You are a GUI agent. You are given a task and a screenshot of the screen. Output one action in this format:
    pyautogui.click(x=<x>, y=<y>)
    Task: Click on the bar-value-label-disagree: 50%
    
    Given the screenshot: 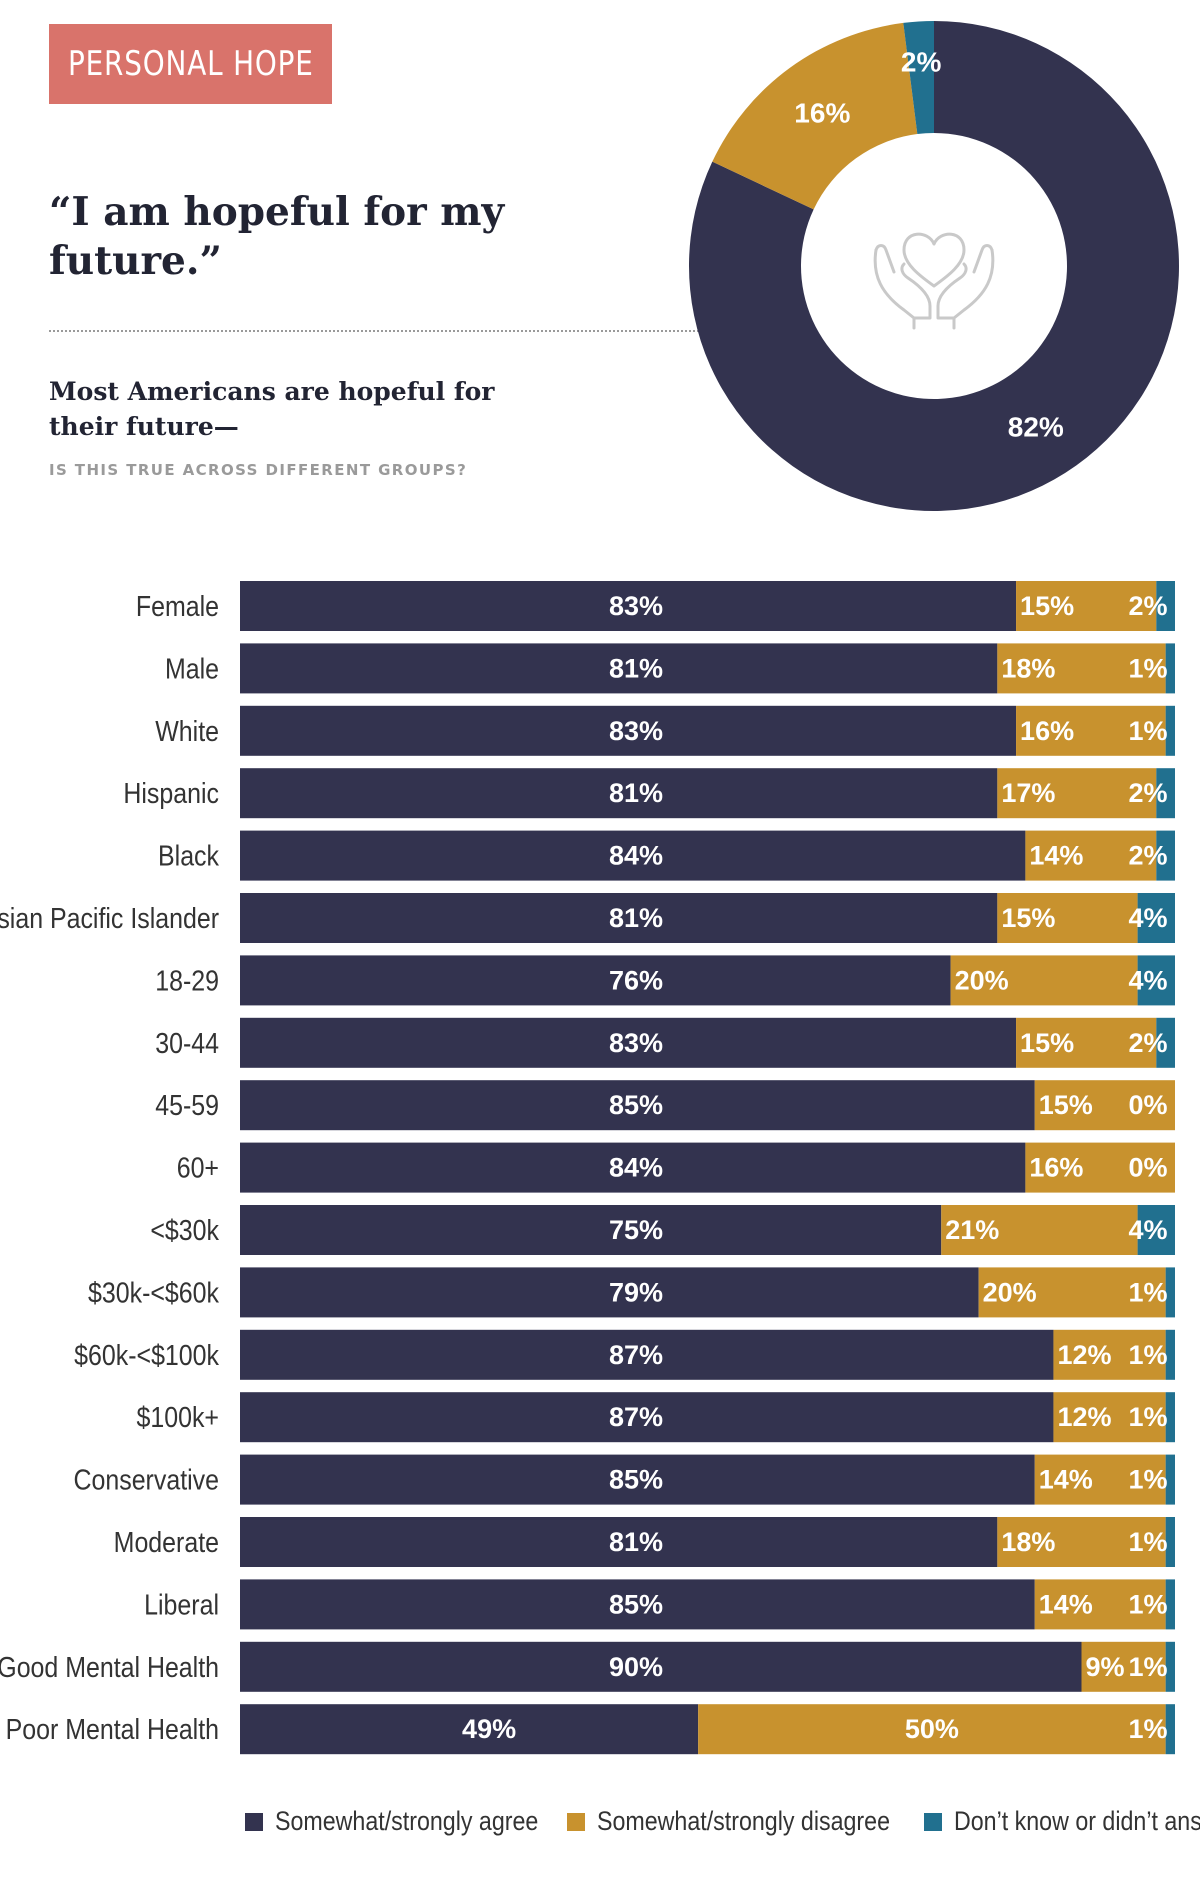 What is the action you would take?
    pyautogui.click(x=932, y=1729)
    